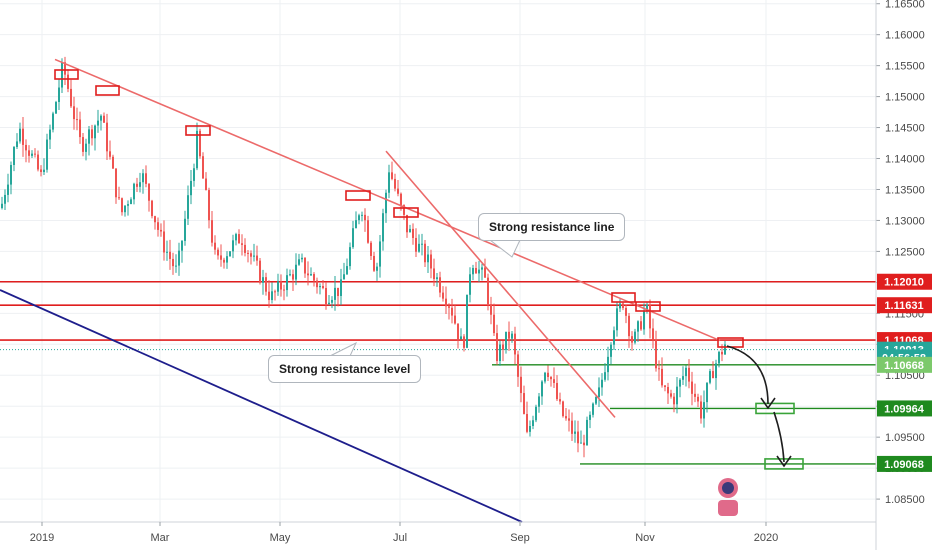 Image resolution: width=932 pixels, height=550 pixels. I want to click on logo-base, so click(728, 508).